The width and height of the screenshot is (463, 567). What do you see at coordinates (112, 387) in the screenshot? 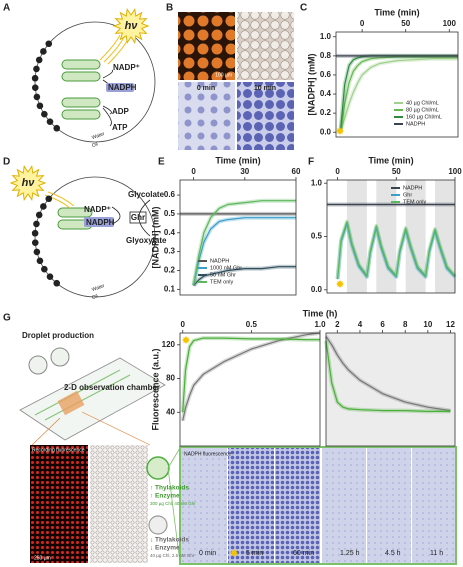
I see `label: 2-D observation chamber` at bounding box center [112, 387].